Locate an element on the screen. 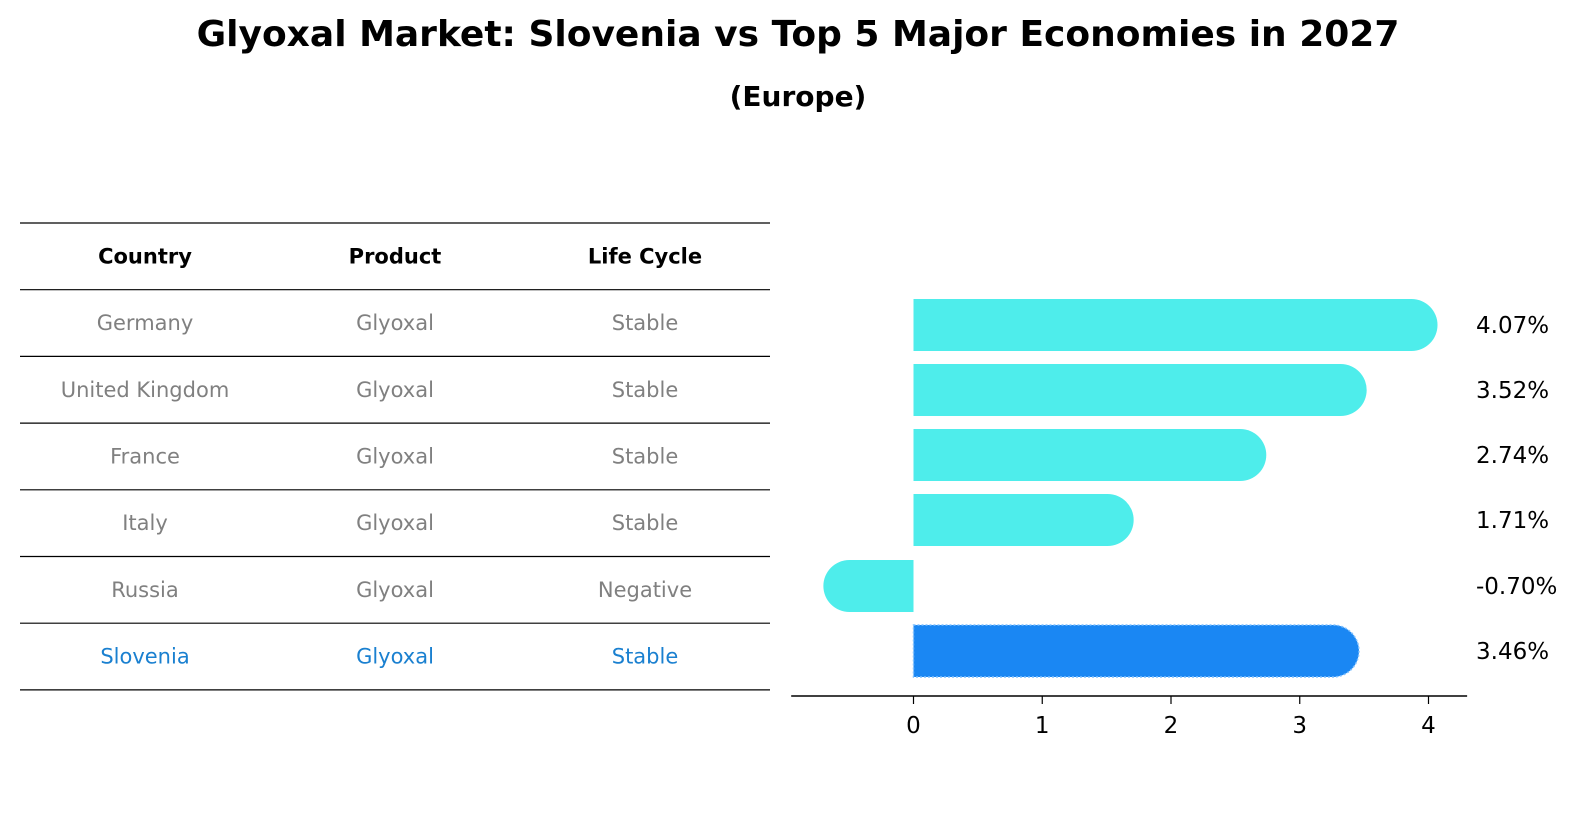  data-label: 3.52% is located at coordinates (1512, 391).